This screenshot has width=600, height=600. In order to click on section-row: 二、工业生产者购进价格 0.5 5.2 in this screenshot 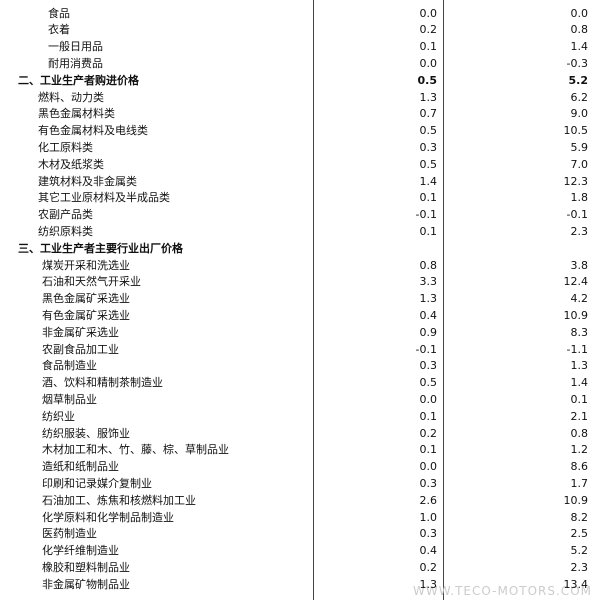, I will do `click(300, 80)`.